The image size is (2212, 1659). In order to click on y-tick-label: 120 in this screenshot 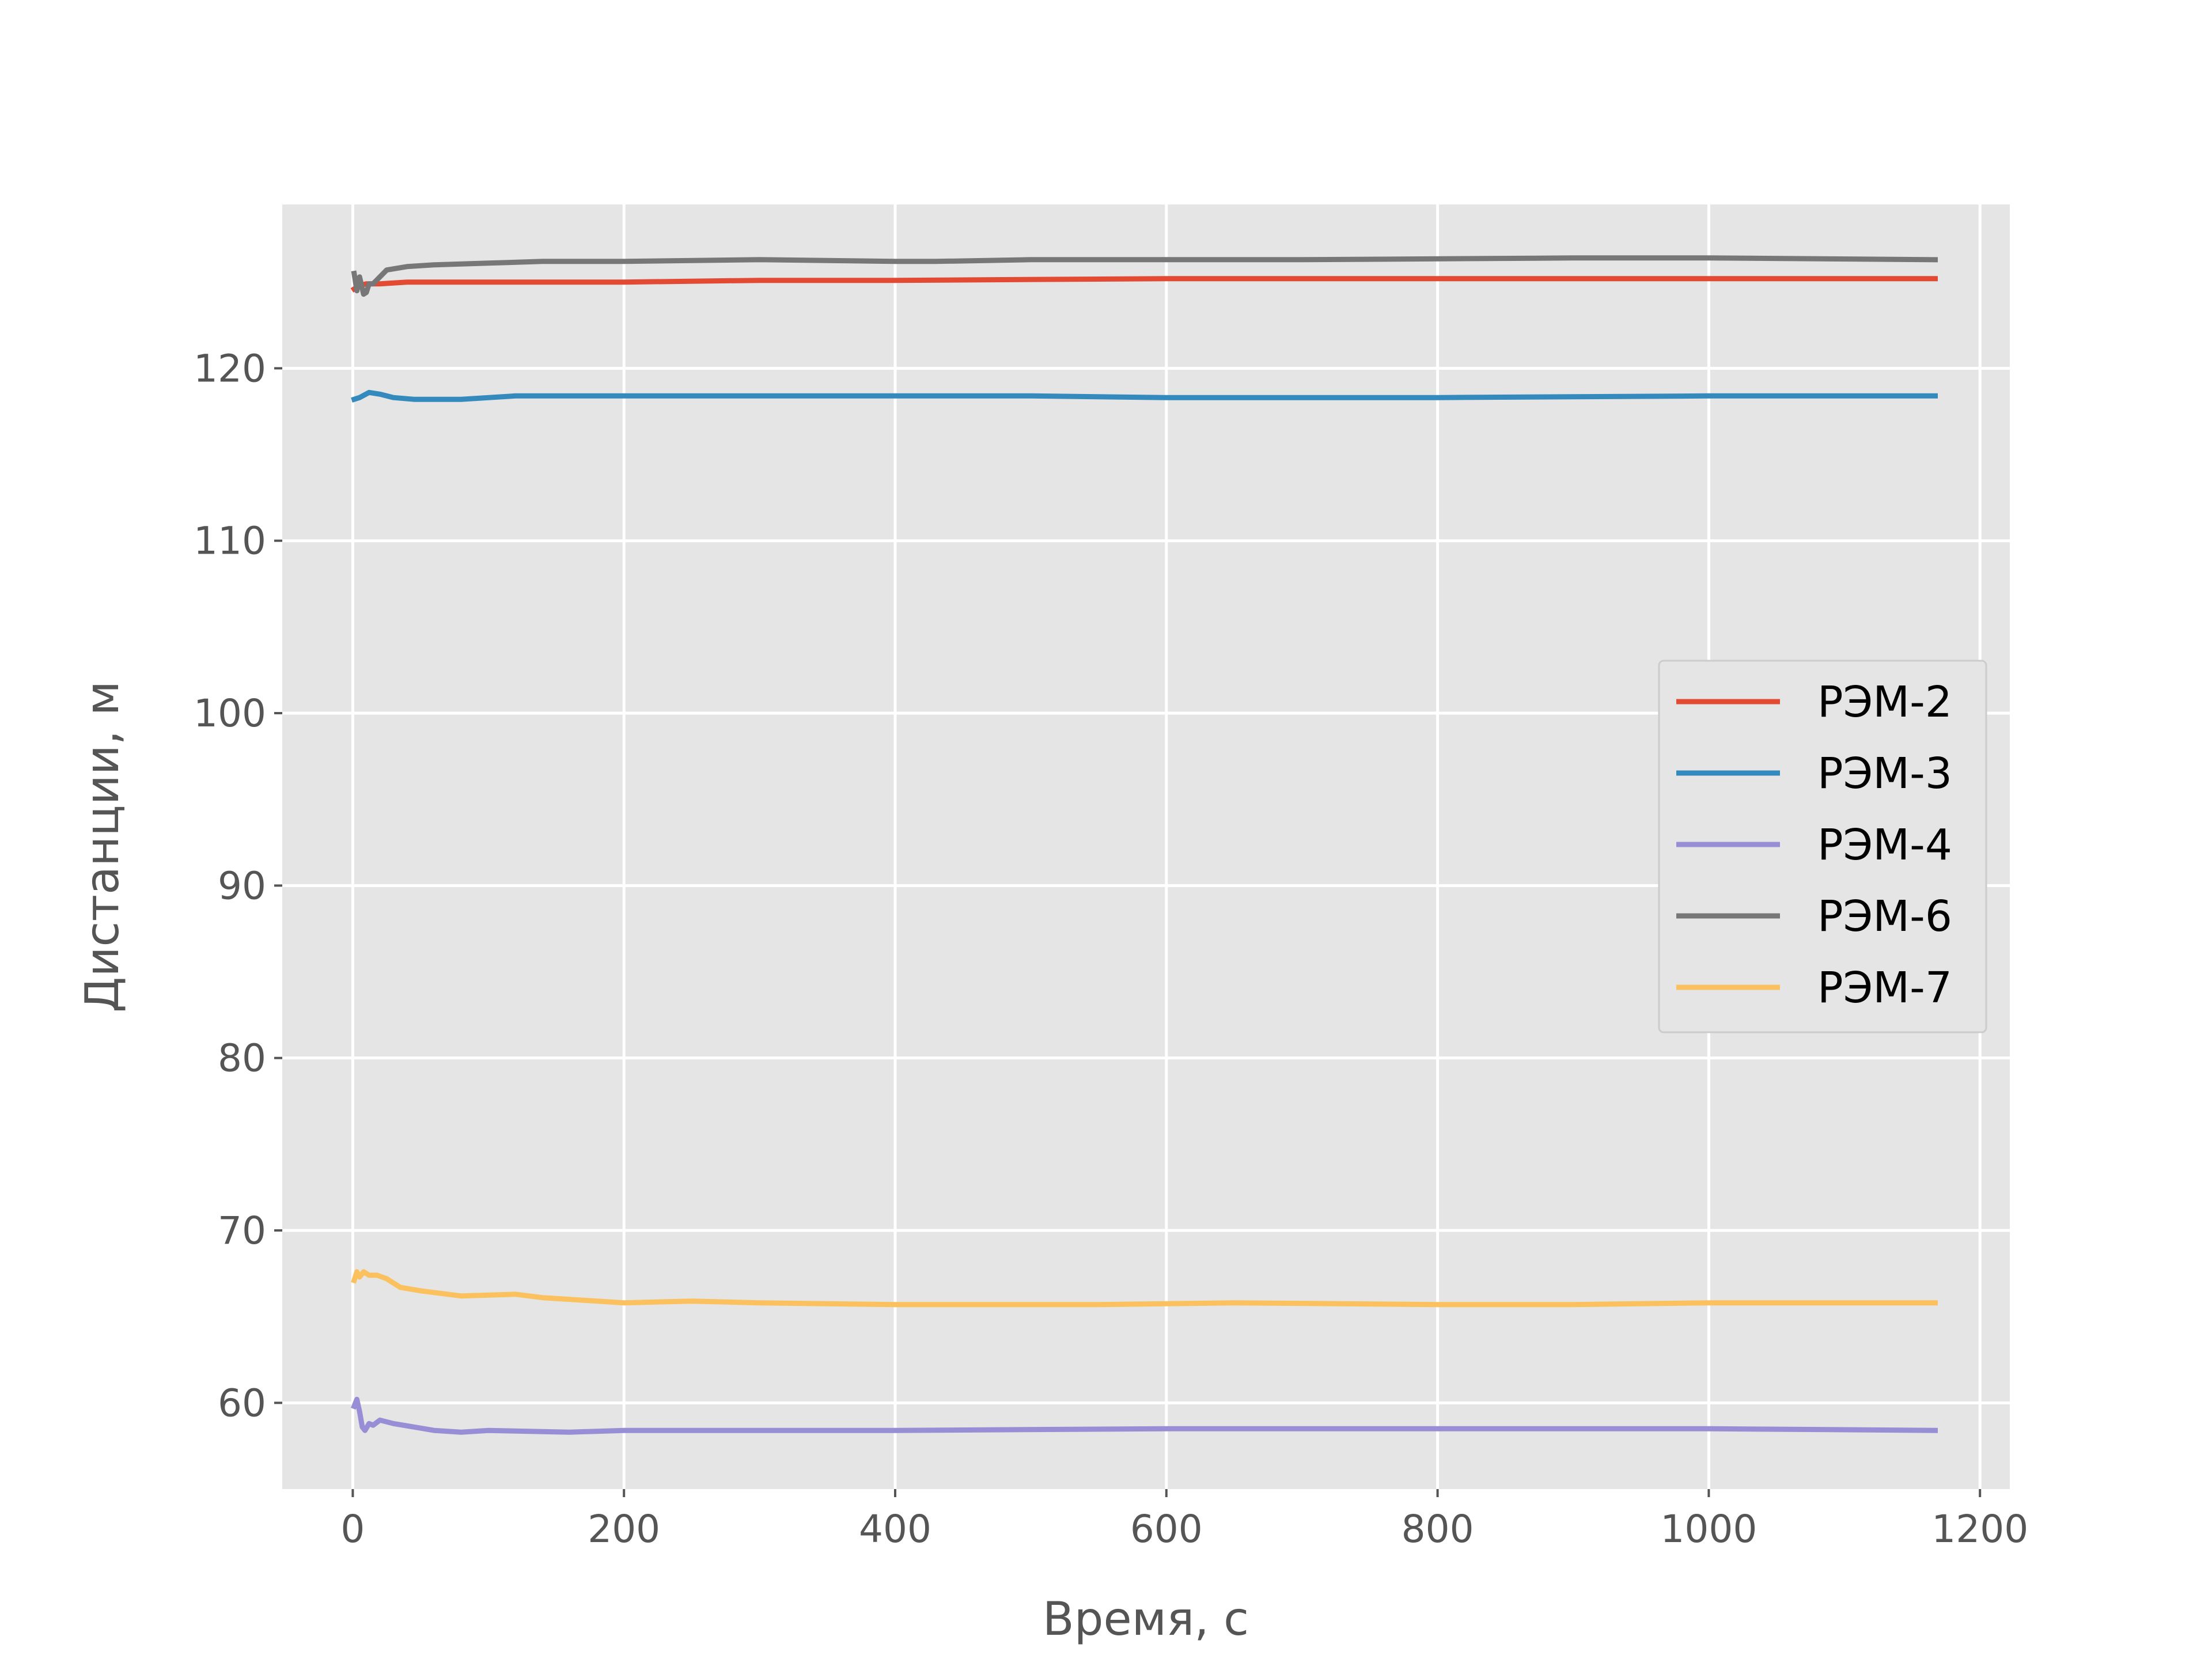, I will do `click(230, 368)`.